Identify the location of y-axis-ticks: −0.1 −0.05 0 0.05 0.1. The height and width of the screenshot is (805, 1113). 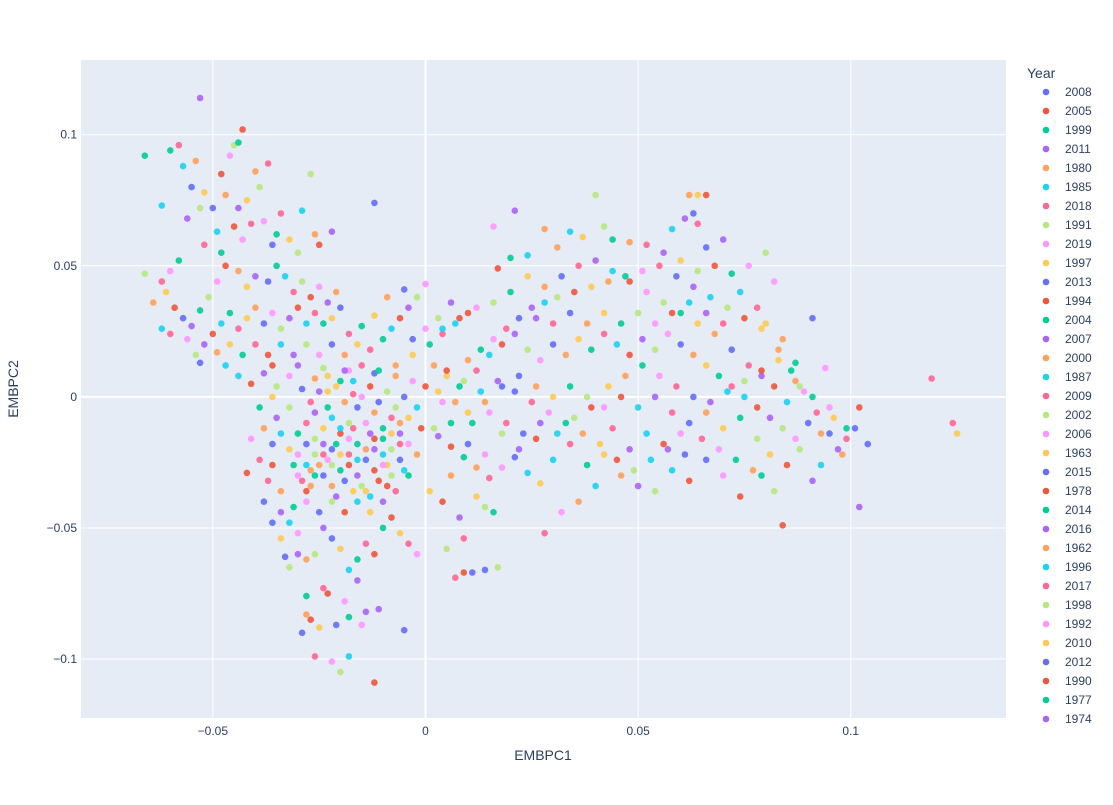
(62, 397).